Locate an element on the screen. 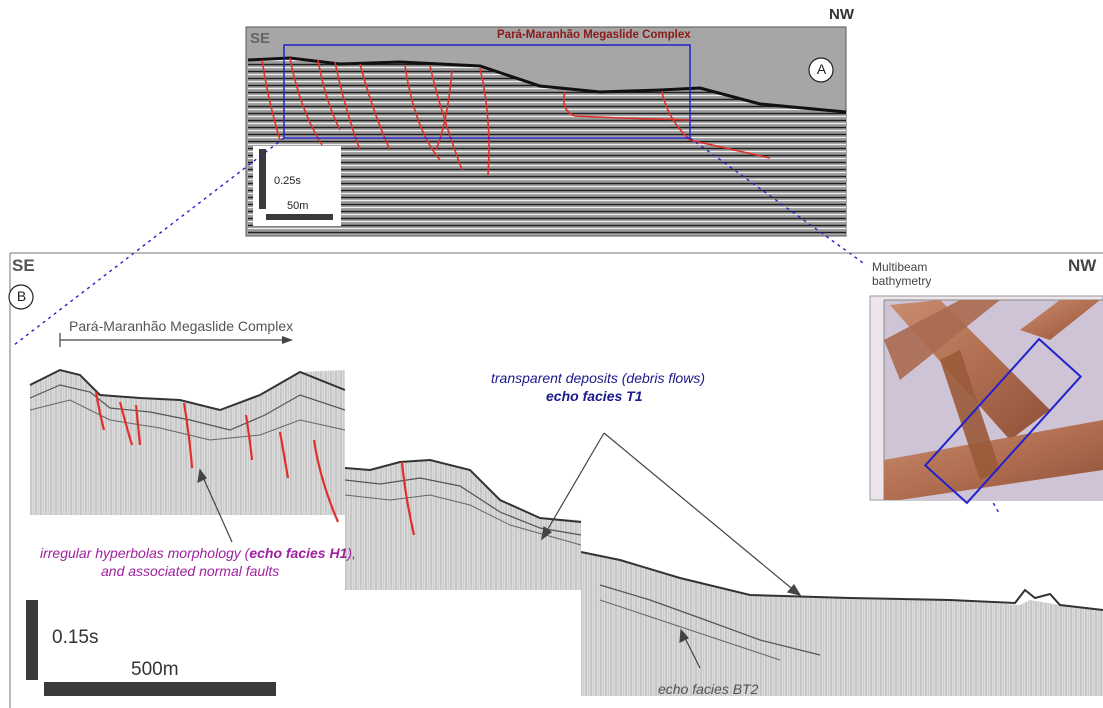 This screenshot has height=708, width=1103. panel-b-orientation-nw: NW is located at coordinates (1082, 265).